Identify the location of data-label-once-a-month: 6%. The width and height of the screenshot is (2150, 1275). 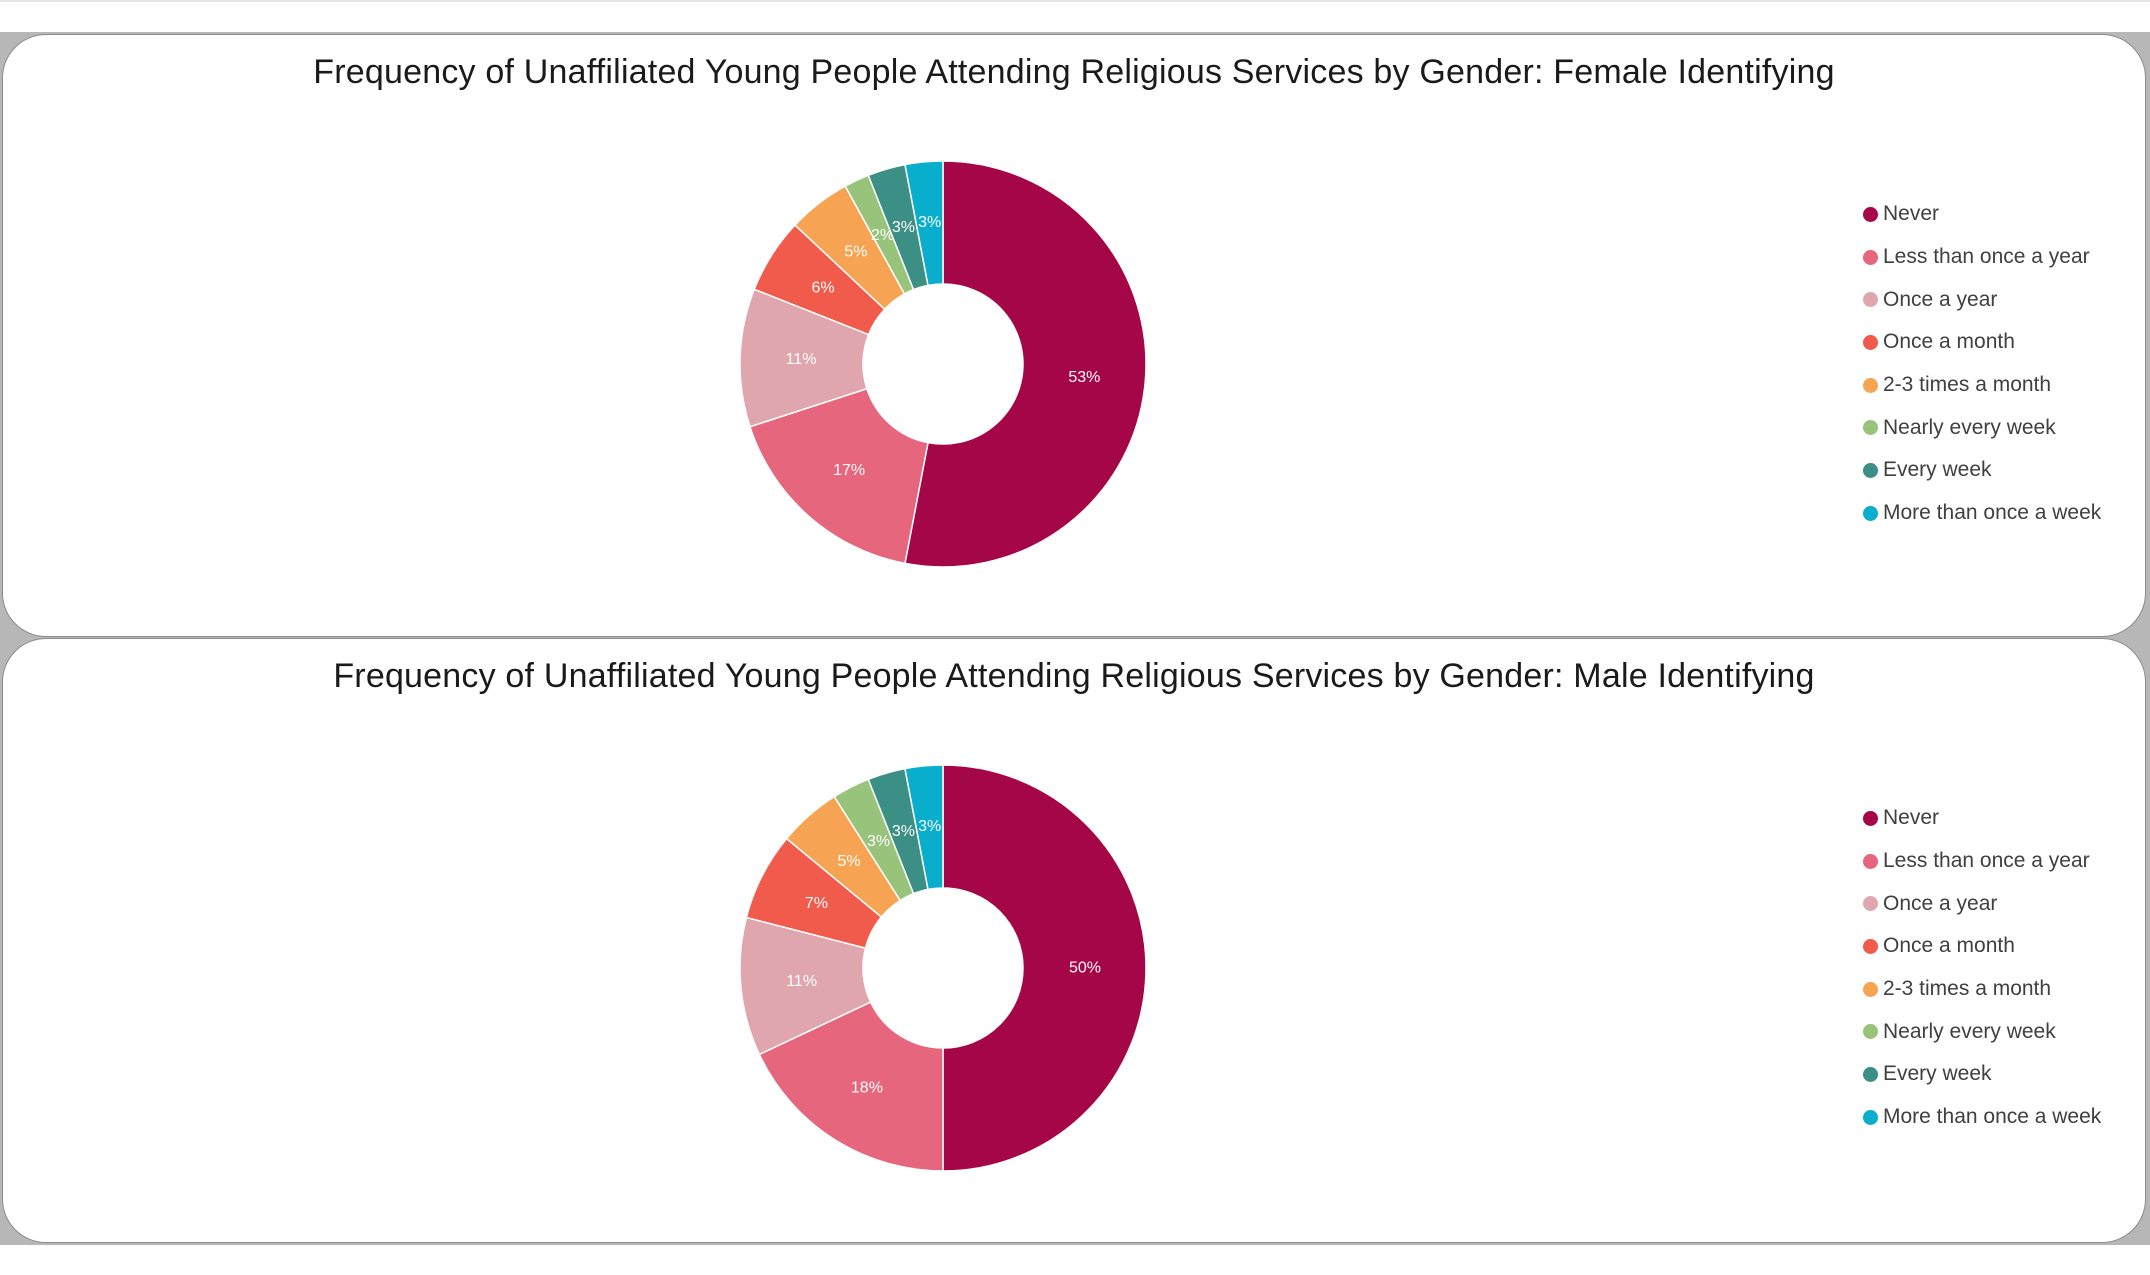
(823, 287).